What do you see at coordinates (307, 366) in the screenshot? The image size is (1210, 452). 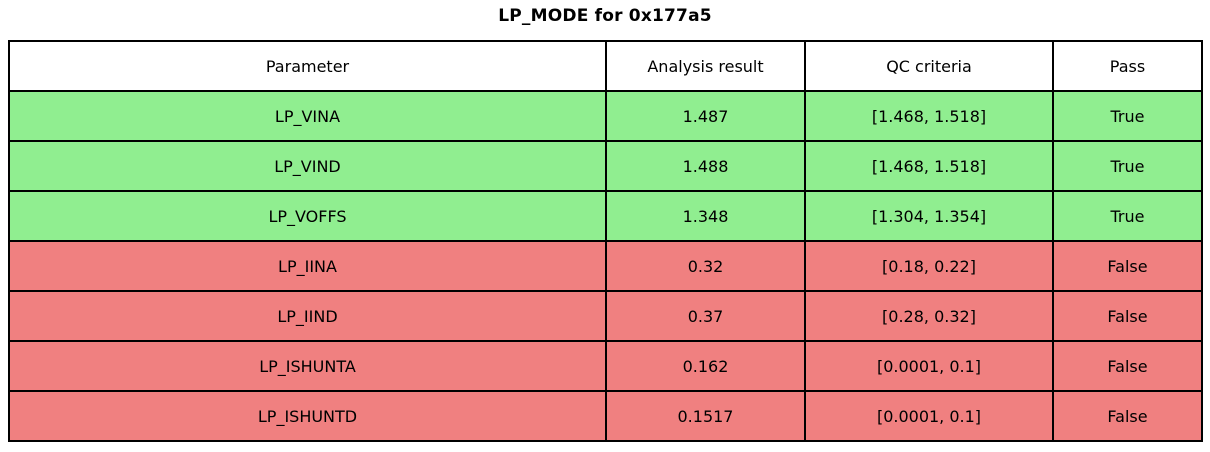 I see `cell-parameter: LP_ISHUNTA` at bounding box center [307, 366].